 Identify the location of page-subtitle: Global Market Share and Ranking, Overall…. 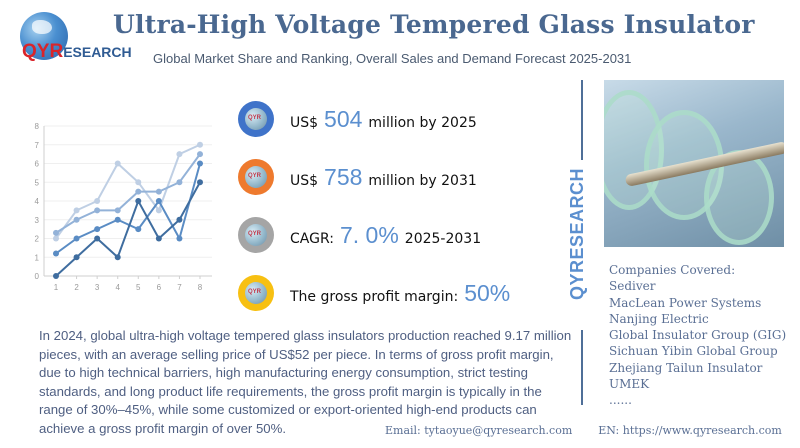
(392, 58).